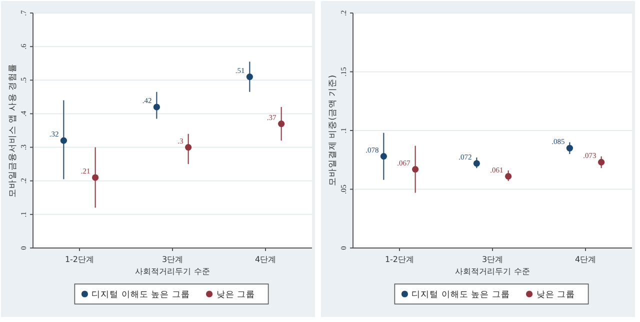 This screenshot has width=640, height=322. Describe the element at coordinates (333, 130) in the screenshot. I see `y-axis-title: 모바일결제 비중(금액 기준)` at that location.